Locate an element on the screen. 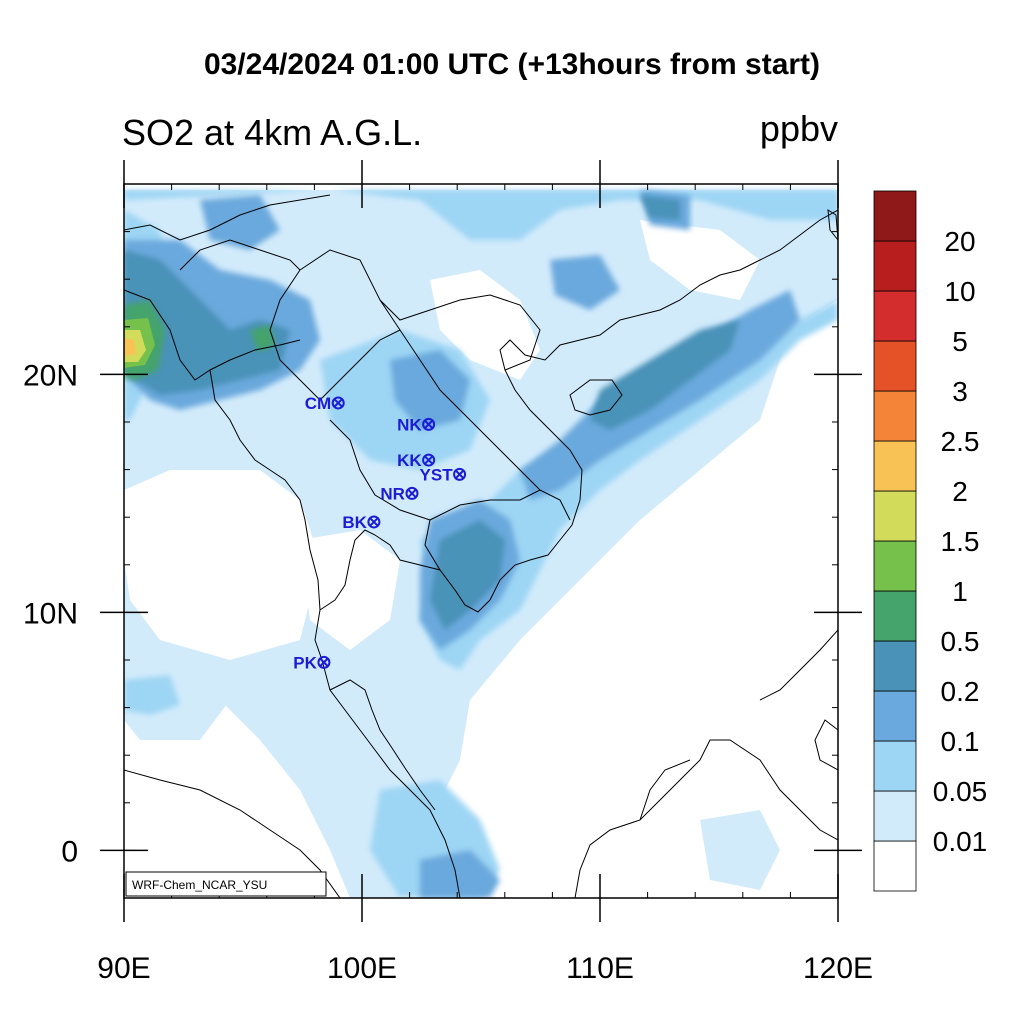 The height and width of the screenshot is (1024, 1024). station-nk: NK is located at coordinates (416, 424).